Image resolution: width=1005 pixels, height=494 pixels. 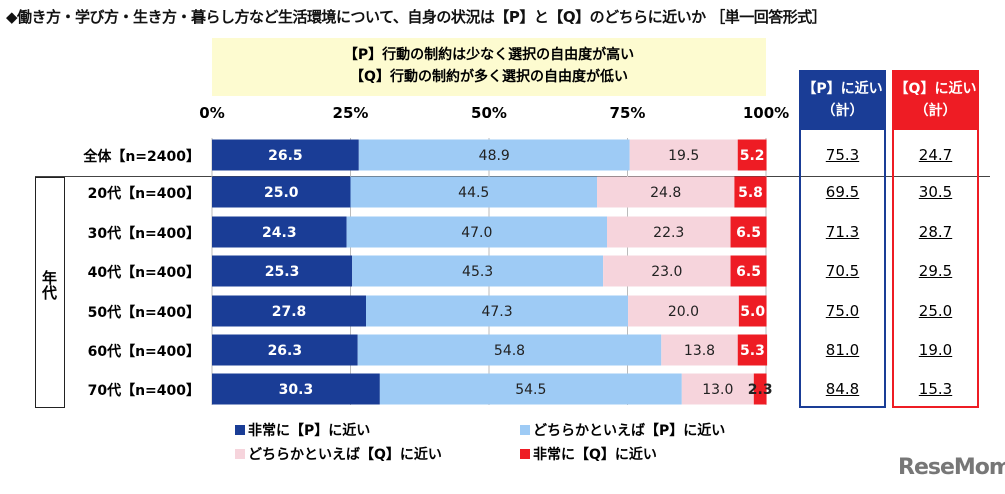 I want to click on data-label: 44.5, so click(x=473, y=193).